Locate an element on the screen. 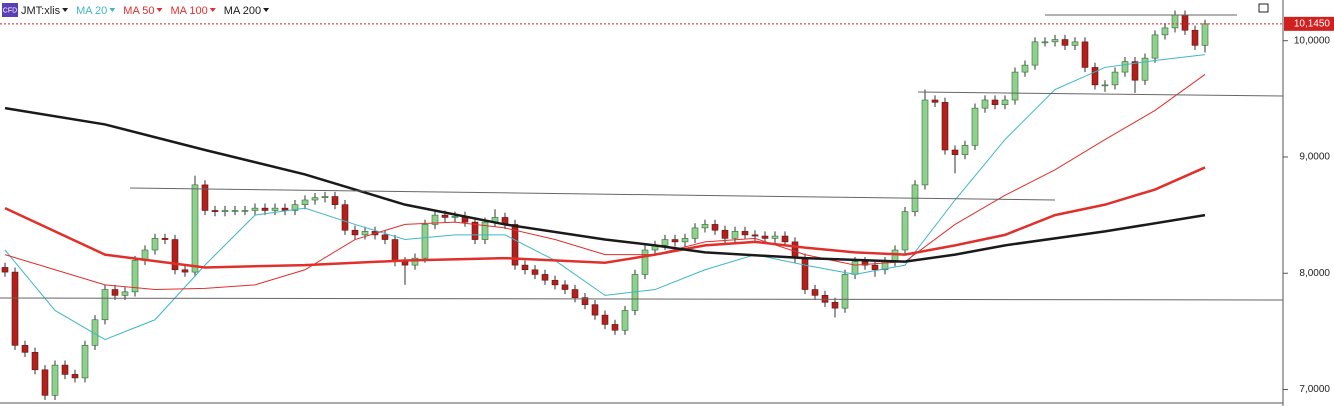  icon-text: CFD is located at coordinates (10, 10).